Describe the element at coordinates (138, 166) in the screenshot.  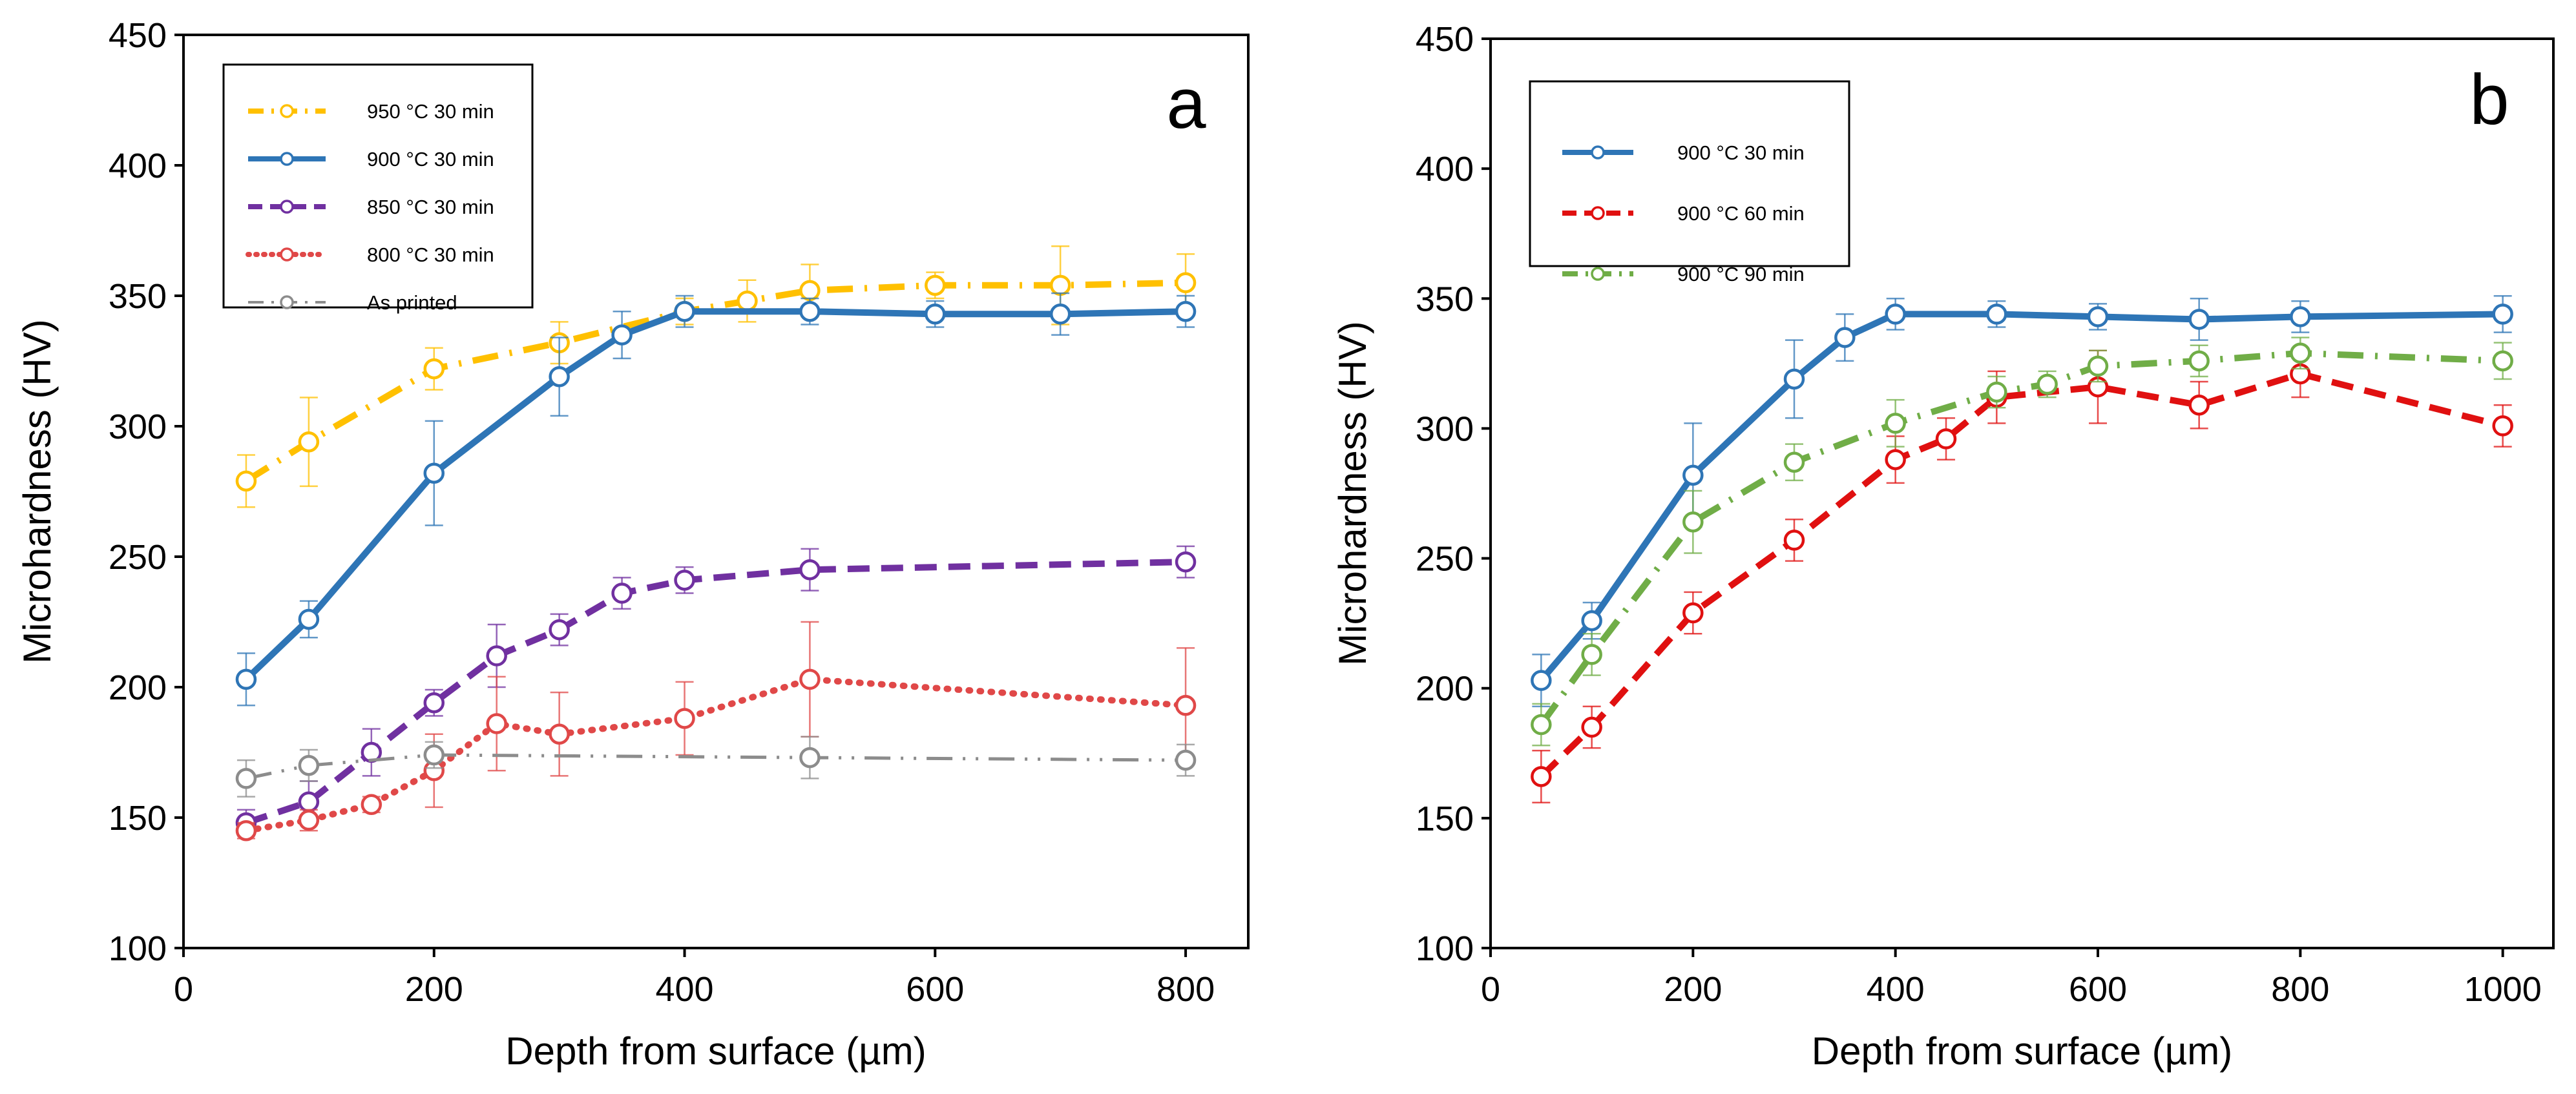
I see `panel-a-y-tick-label: 400` at that location.